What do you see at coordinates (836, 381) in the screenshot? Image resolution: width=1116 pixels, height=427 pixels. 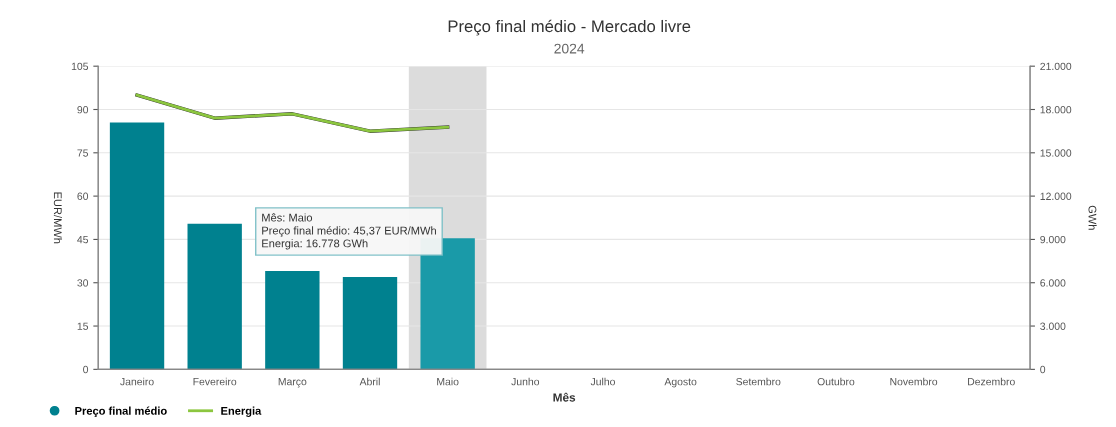 I see `x-tick-label: Outubro` at bounding box center [836, 381].